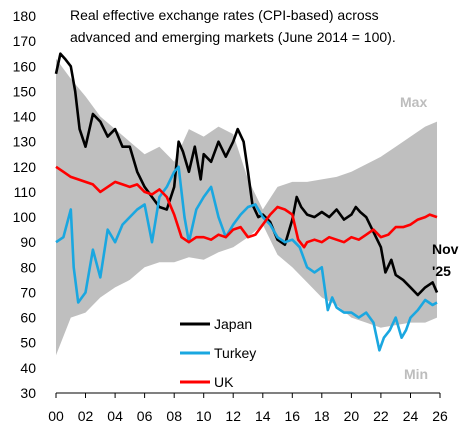 The height and width of the screenshot is (433, 468). What do you see at coordinates (25, 41) in the screenshot?
I see `y-tick-label: 170` at bounding box center [25, 41].